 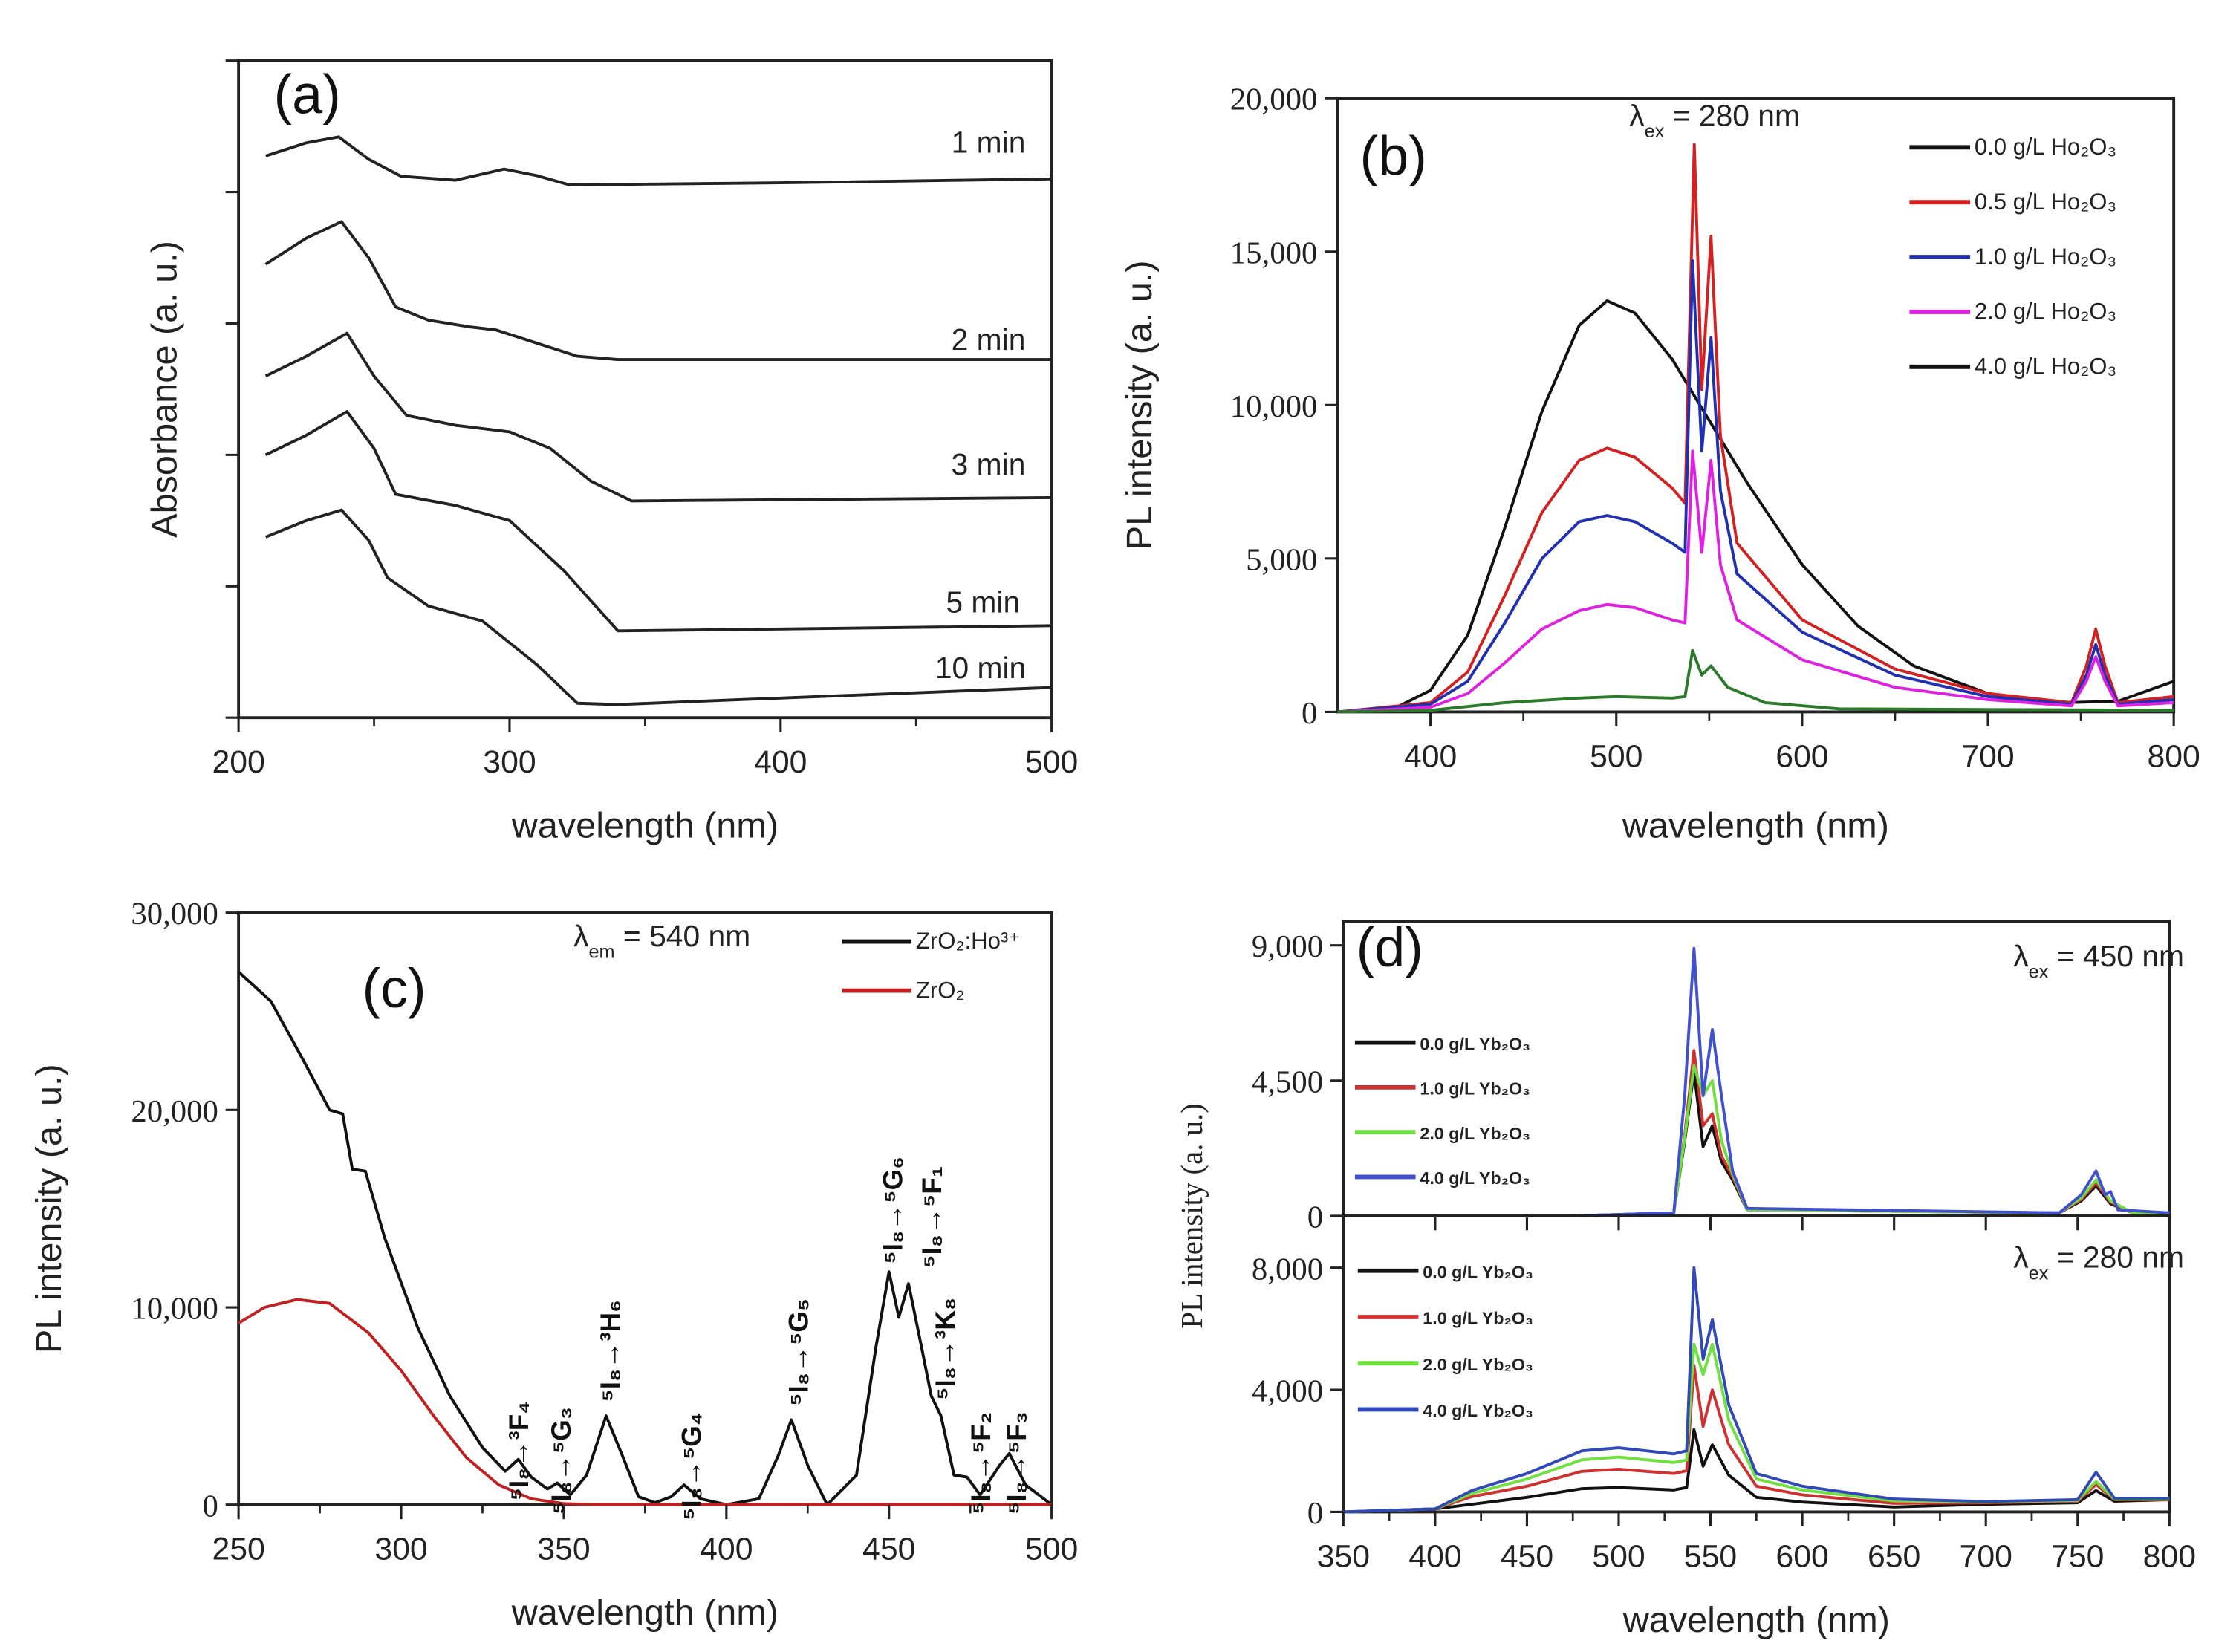 I want to click on transition-label: ⁵I₈→³H₆, so click(x=610, y=1351).